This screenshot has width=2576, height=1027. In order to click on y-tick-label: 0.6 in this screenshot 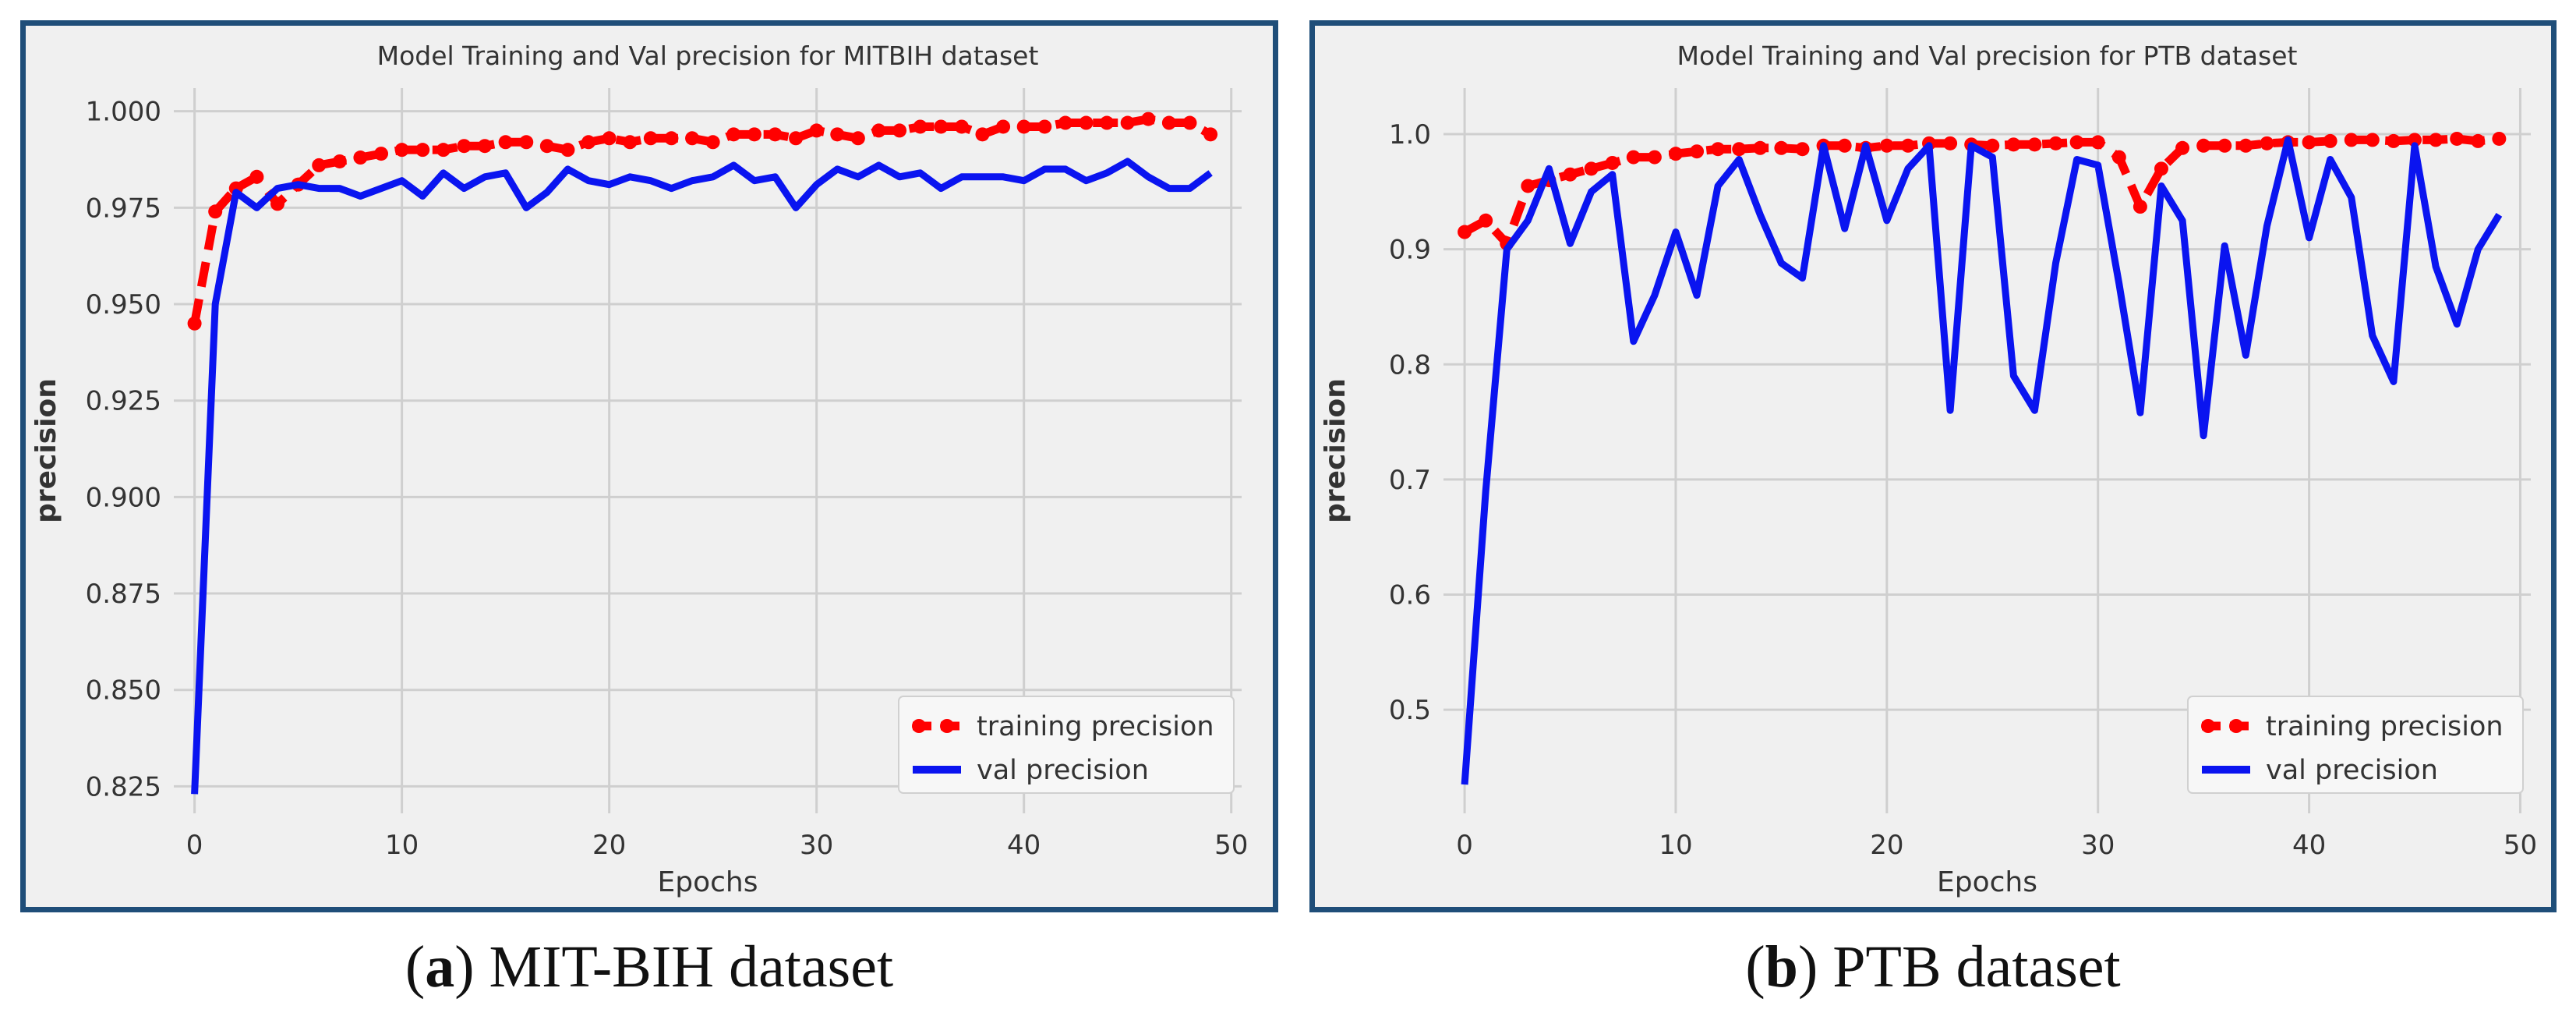, I will do `click(1410, 596)`.